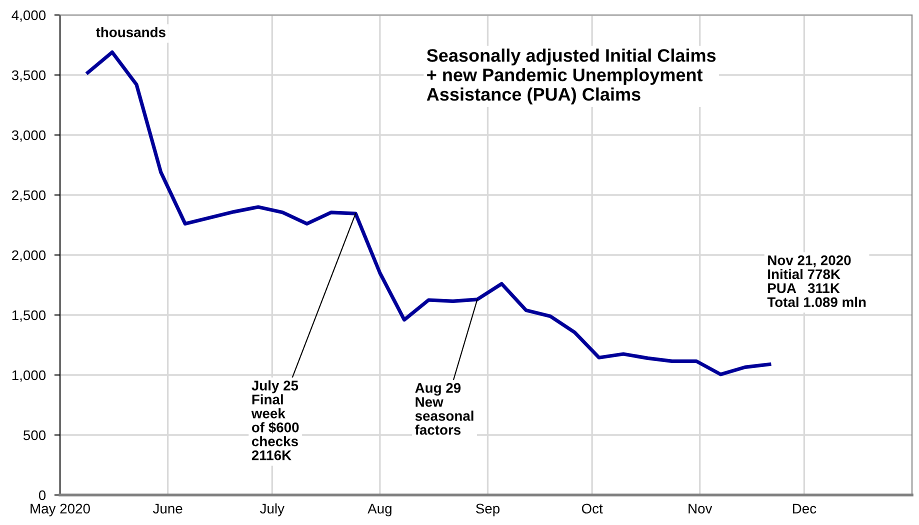 This screenshot has height=525, width=919. Describe the element at coordinates (272, 509) in the screenshot. I see `x-tick-label: July` at that location.